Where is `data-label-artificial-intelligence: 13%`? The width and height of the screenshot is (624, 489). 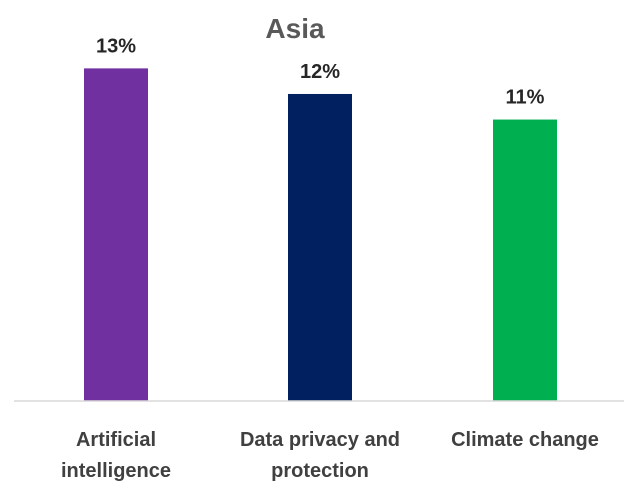 data-label-artificial-intelligence: 13% is located at coordinates (116, 46).